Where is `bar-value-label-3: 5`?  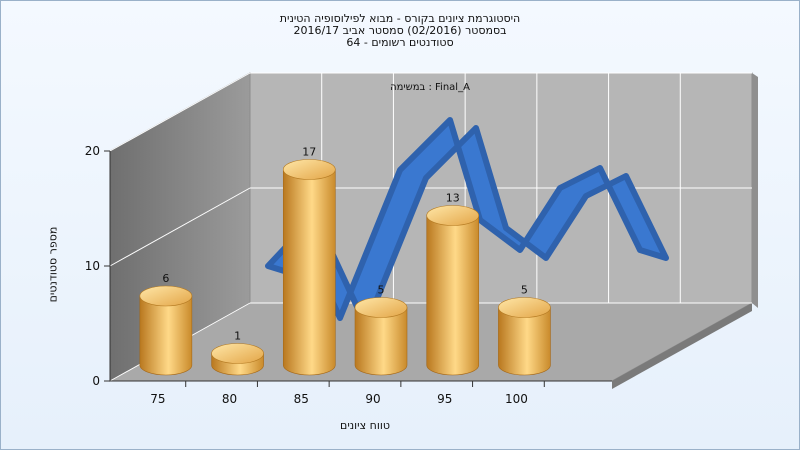 bar-value-label-3: 5 is located at coordinates (381, 290).